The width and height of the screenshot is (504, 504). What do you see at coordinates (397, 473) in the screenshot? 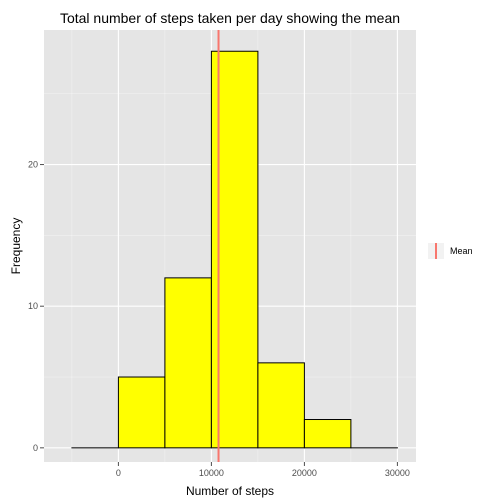
I see `x-tick-label: 30000` at bounding box center [397, 473].